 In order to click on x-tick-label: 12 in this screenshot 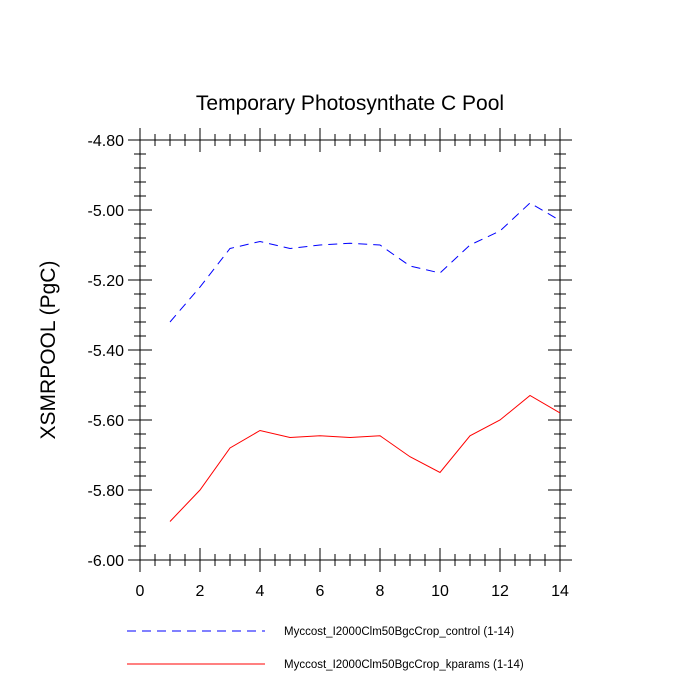, I will do `click(500, 591)`.